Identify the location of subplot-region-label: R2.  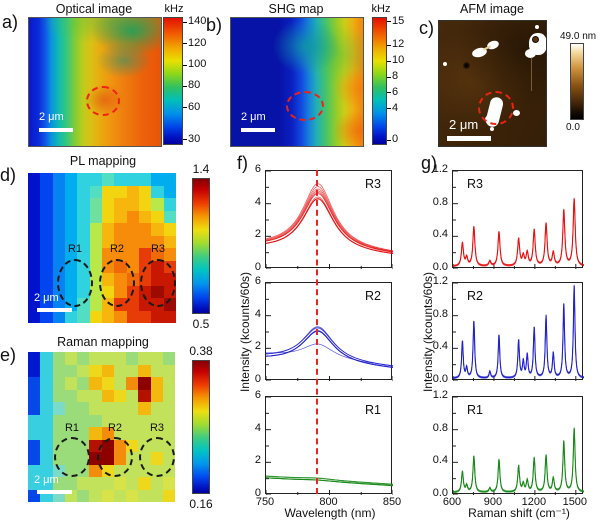
(373, 296).